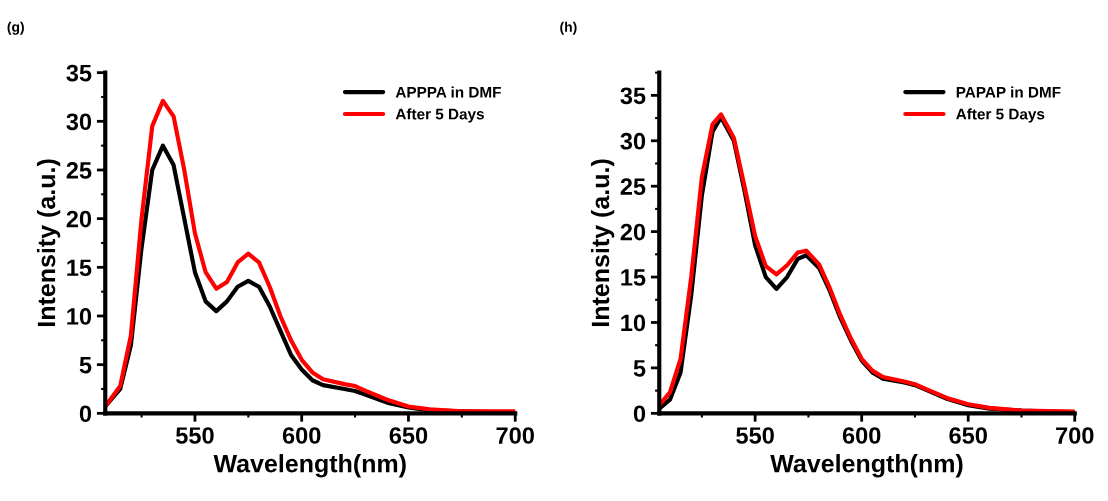  I want to click on legend-label: APPPA in DMF, so click(448, 92).